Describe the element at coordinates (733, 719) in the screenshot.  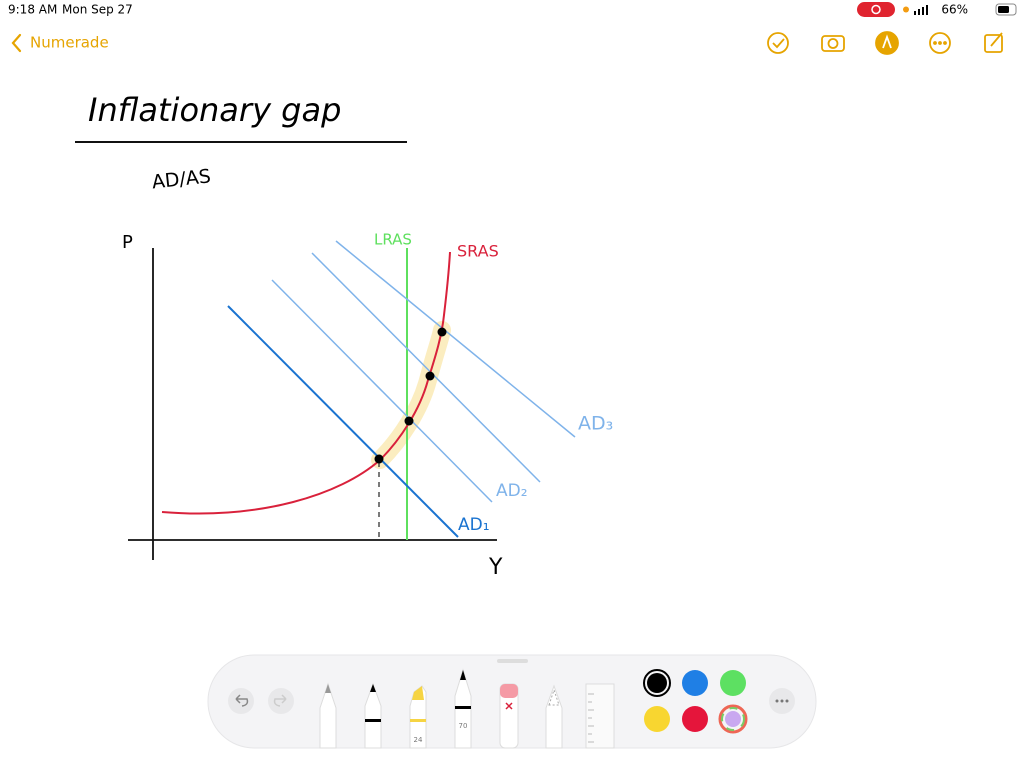
I see `color-picker` at that location.